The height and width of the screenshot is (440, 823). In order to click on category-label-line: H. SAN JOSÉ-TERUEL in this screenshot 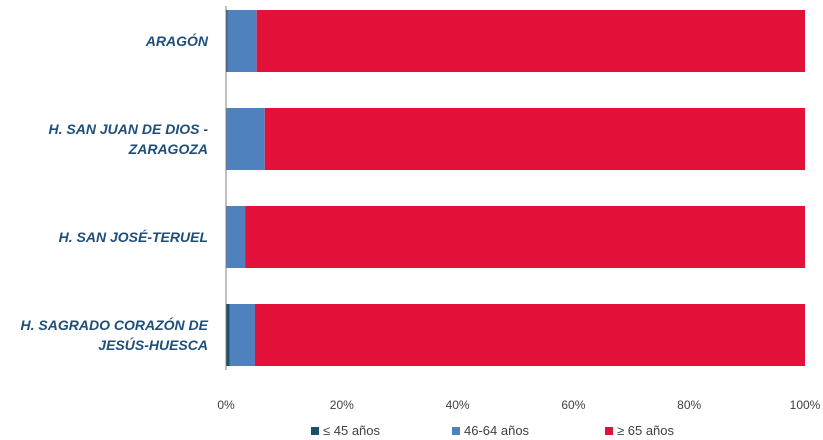, I will do `click(133, 237)`.